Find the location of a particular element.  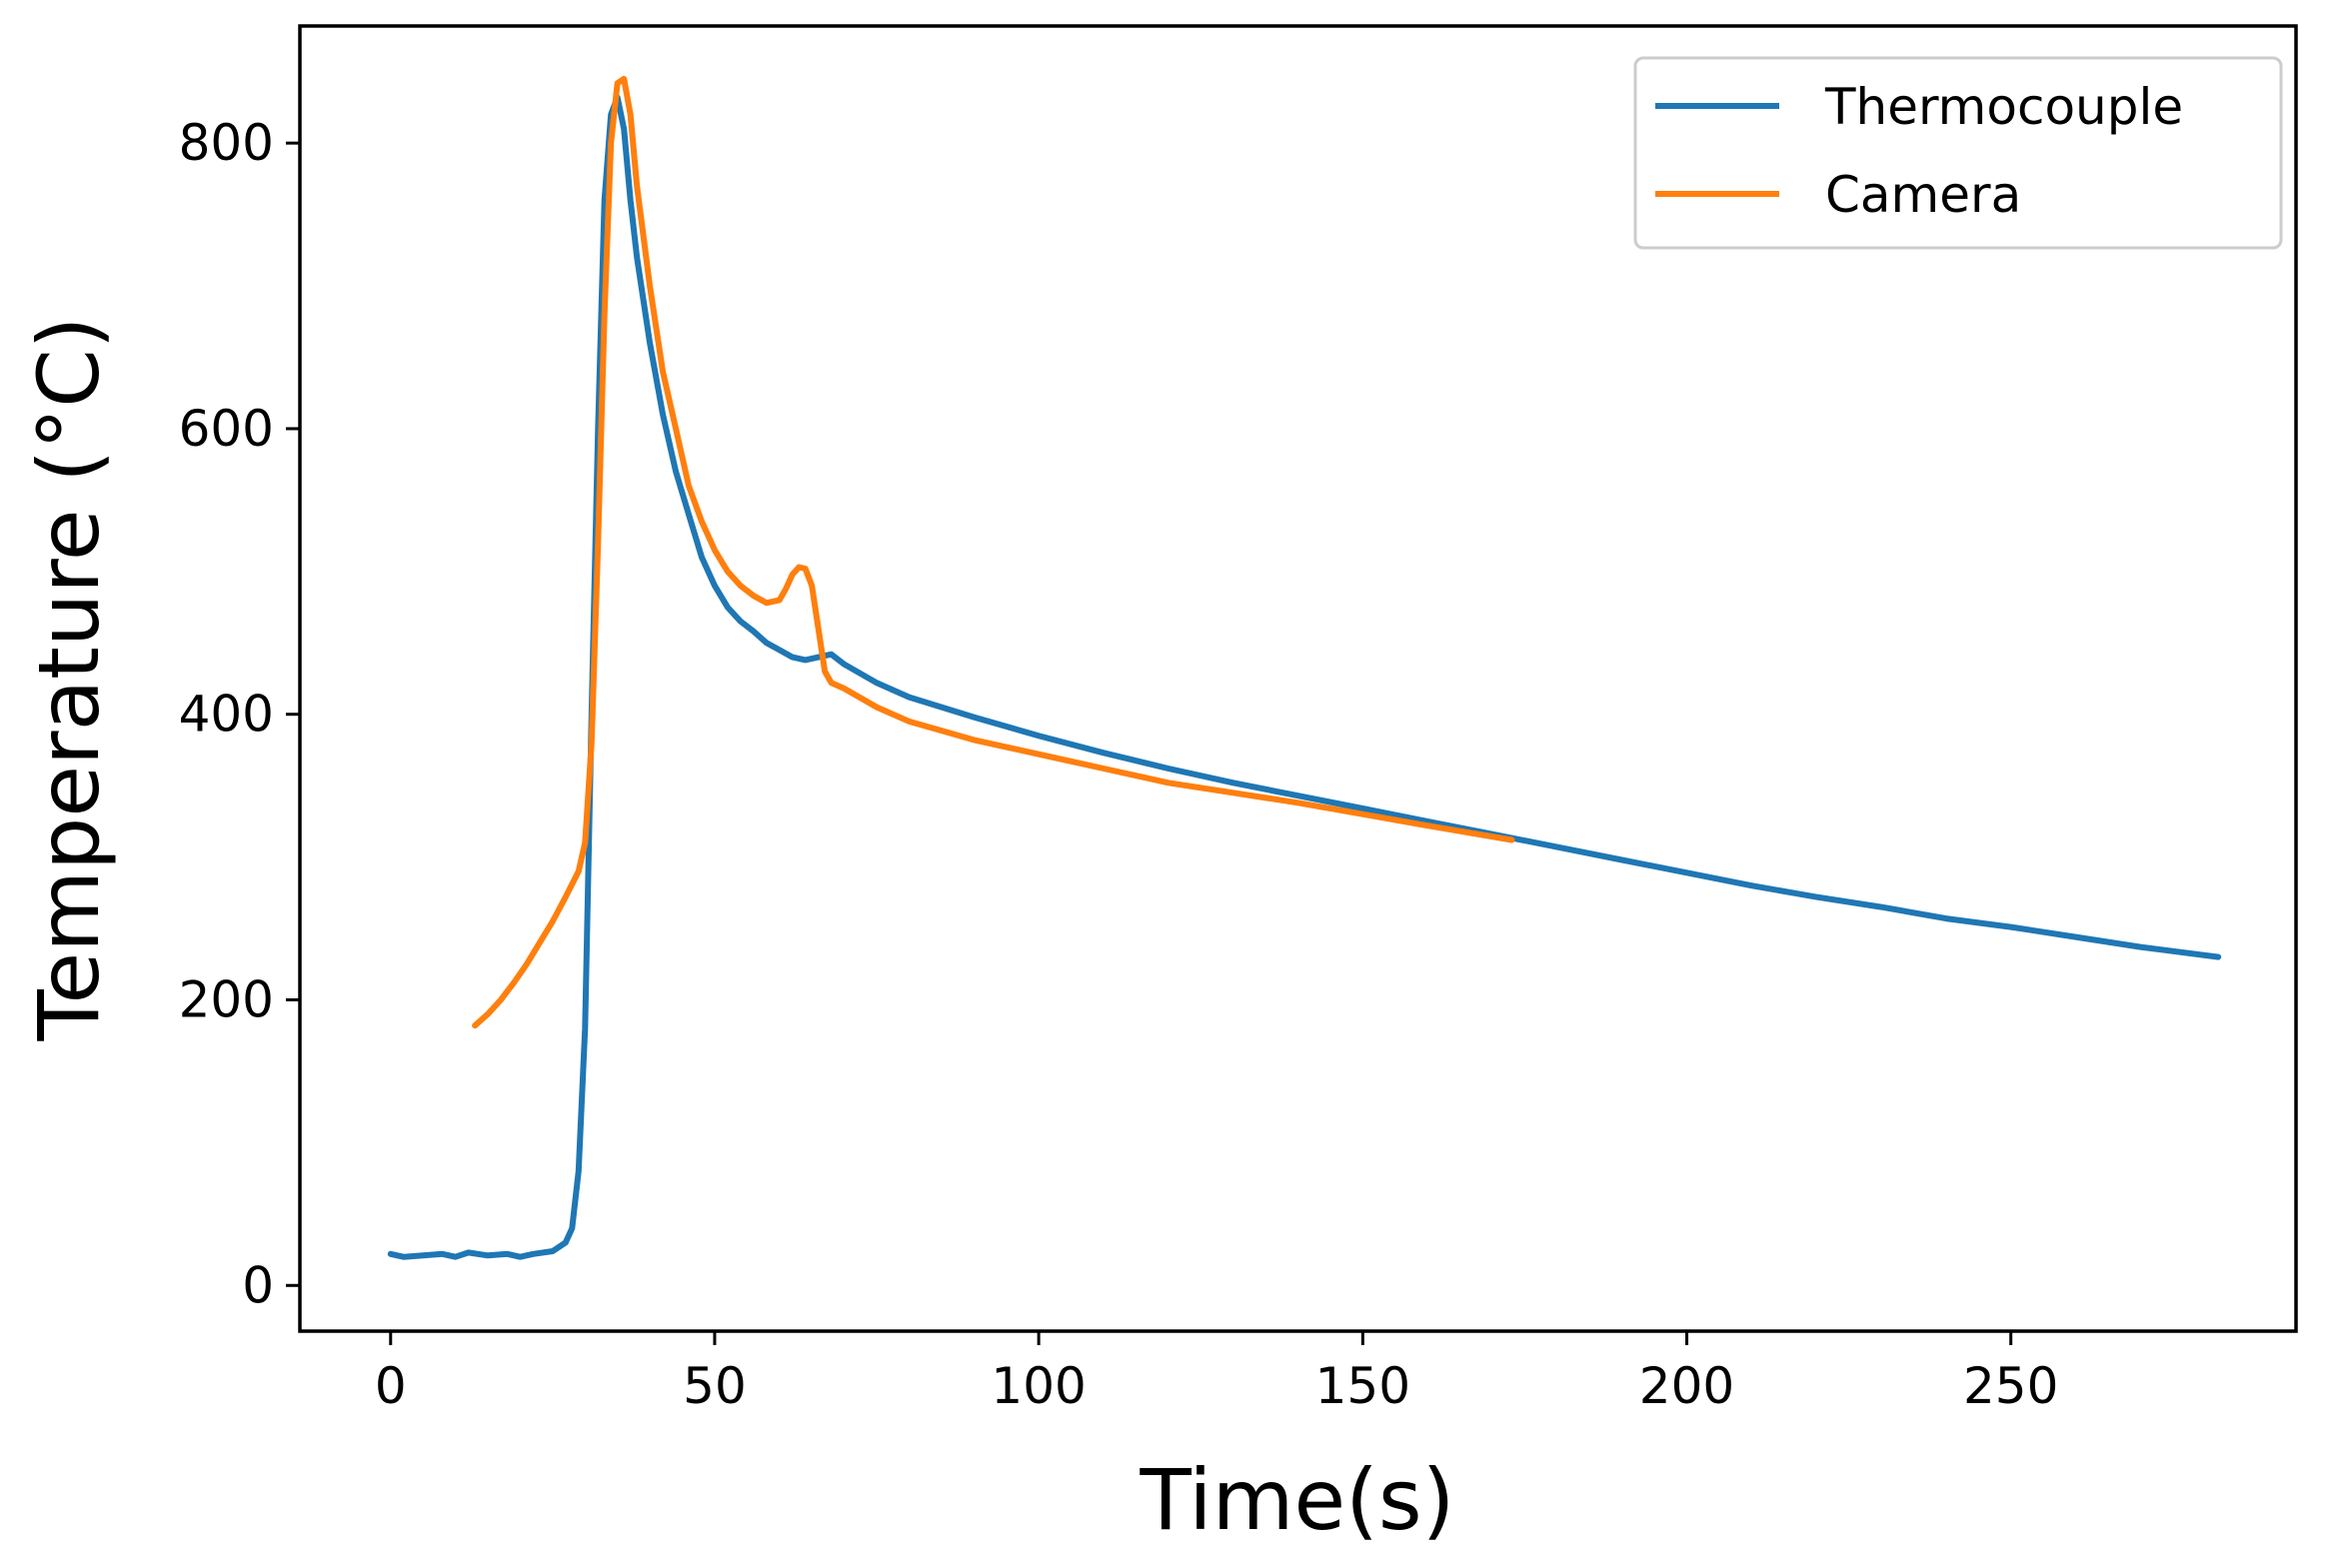

x-axis-title: Time(s) is located at coordinates (1297, 1500).